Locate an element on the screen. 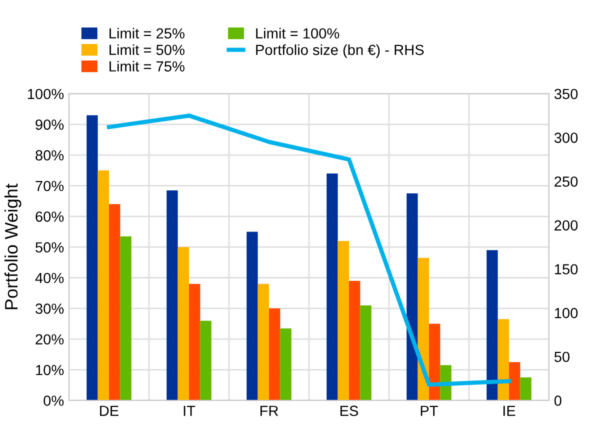 The image size is (600, 426). x-tick-label: PT is located at coordinates (429, 411).